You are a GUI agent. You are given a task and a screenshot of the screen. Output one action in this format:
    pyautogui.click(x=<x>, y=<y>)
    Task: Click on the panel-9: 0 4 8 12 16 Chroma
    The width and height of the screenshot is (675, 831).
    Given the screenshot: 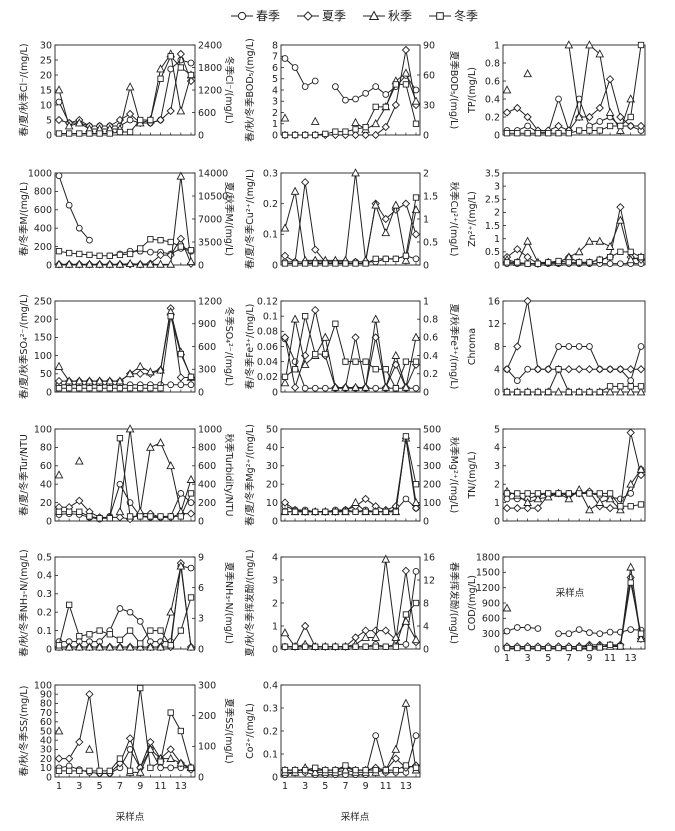 What is the action you would take?
    pyautogui.click(x=556, y=347)
    